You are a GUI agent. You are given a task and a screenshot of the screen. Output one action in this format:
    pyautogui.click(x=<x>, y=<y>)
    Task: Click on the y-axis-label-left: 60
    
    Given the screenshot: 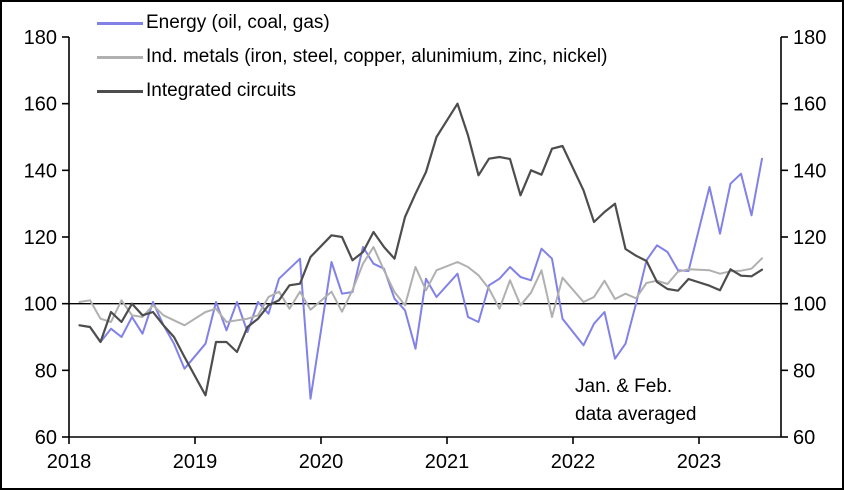 What is the action you would take?
    pyautogui.click(x=46, y=438)
    